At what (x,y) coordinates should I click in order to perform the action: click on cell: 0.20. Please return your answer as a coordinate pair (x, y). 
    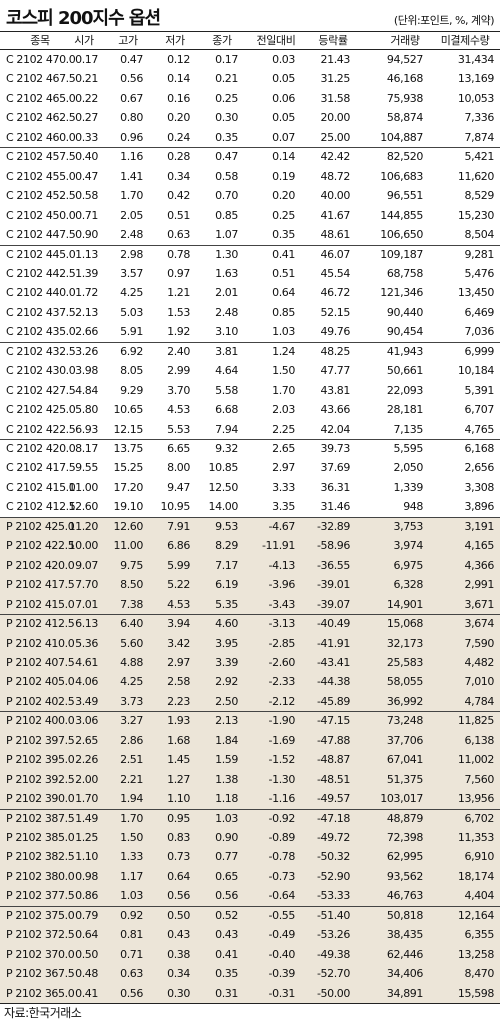
    Looking at the image, I should click on (283, 196).